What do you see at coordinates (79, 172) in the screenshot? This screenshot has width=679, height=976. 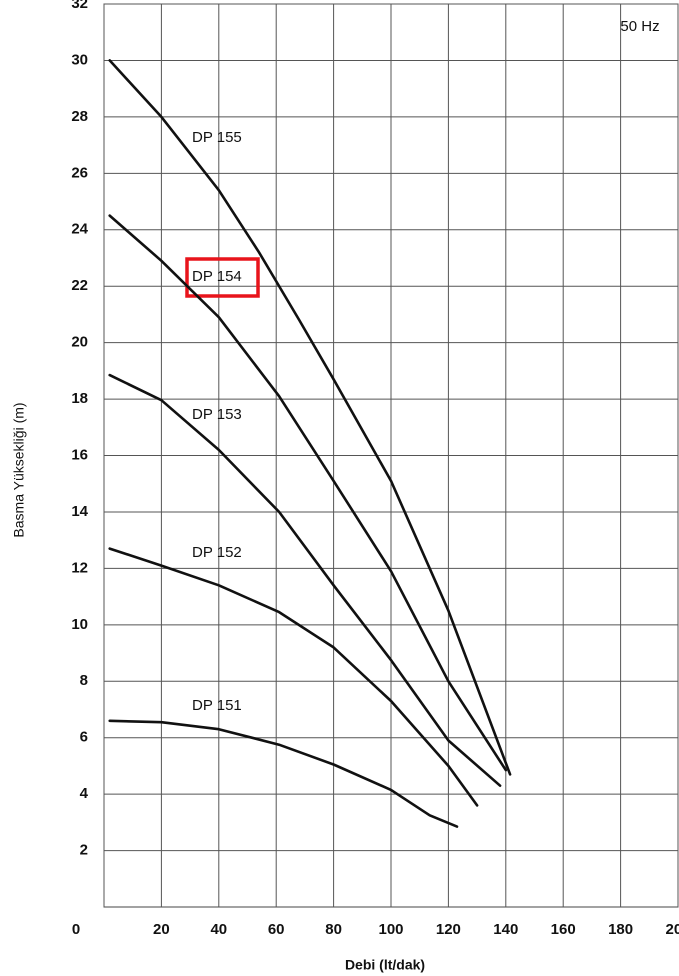 I see `y-tick-label: 26` at bounding box center [79, 172].